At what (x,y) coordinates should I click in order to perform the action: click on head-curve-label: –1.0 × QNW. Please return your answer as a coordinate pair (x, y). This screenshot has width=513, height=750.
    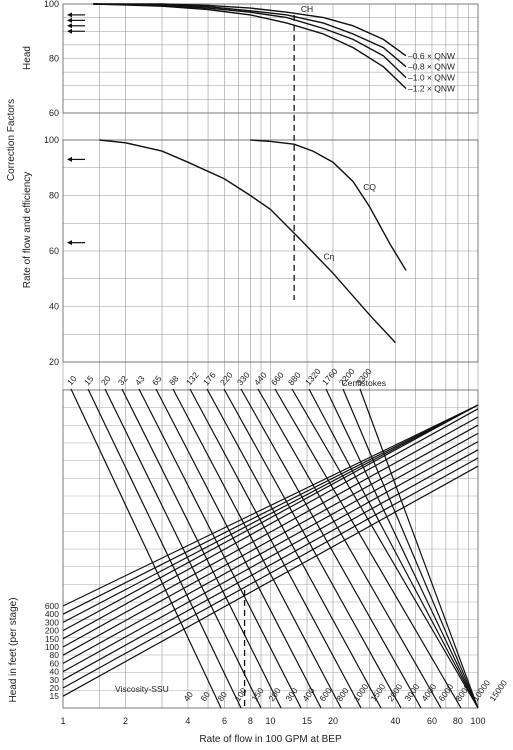
    Looking at the image, I should click on (431, 78).